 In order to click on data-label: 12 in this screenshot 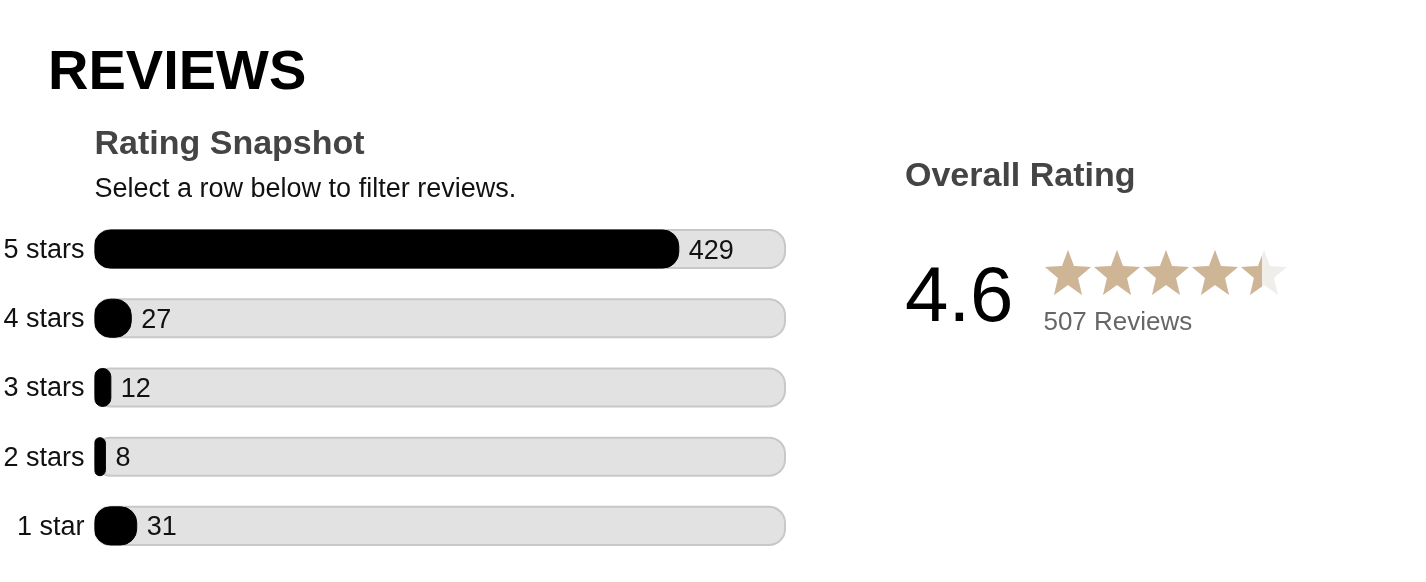, I will do `click(135, 387)`.